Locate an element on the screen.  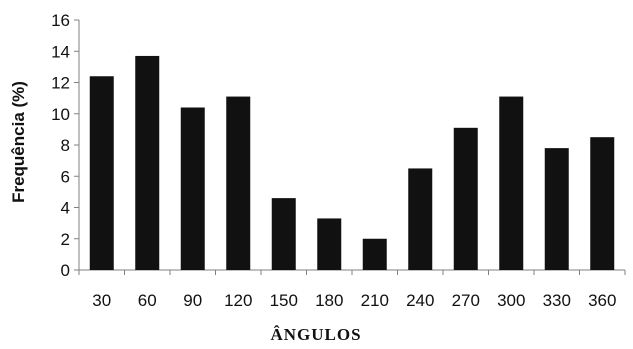
y-tick-label: 10 is located at coordinates (60, 114).